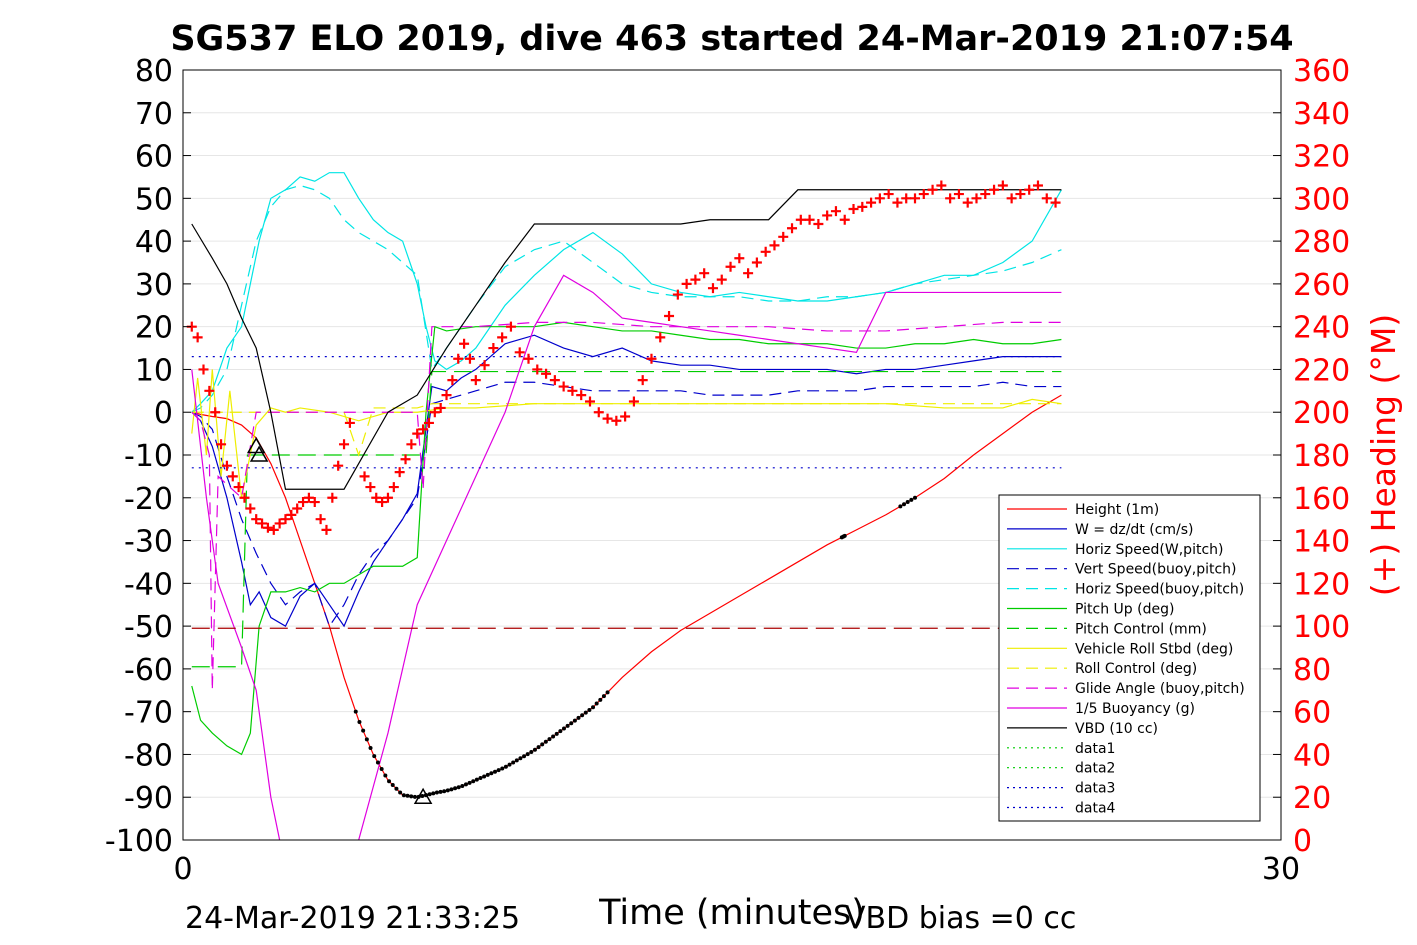  I want to click on y-tick-label-left: -20, so click(148, 499).